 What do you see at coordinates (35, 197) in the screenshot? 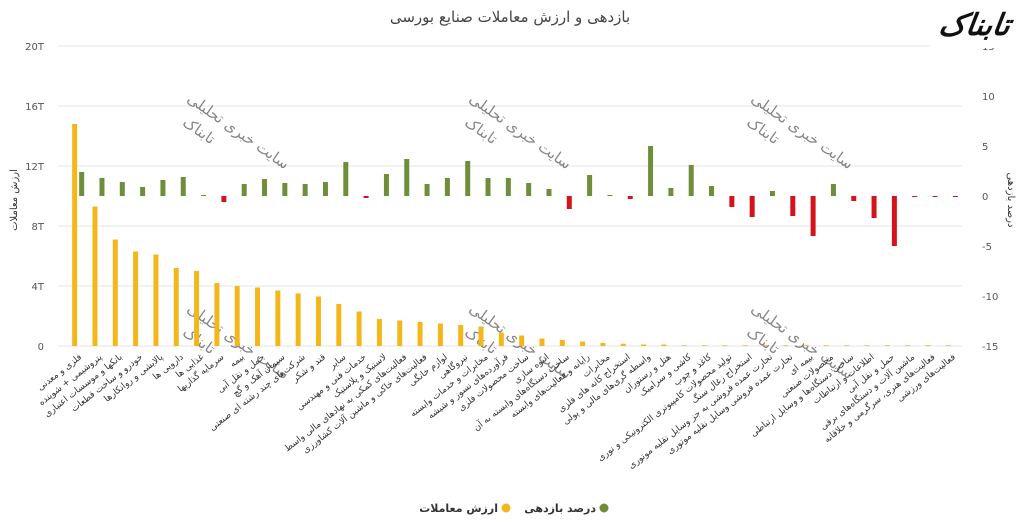
I see `left-axis-ticks: 0 4T 8T 12T 16T 20T` at bounding box center [35, 197].